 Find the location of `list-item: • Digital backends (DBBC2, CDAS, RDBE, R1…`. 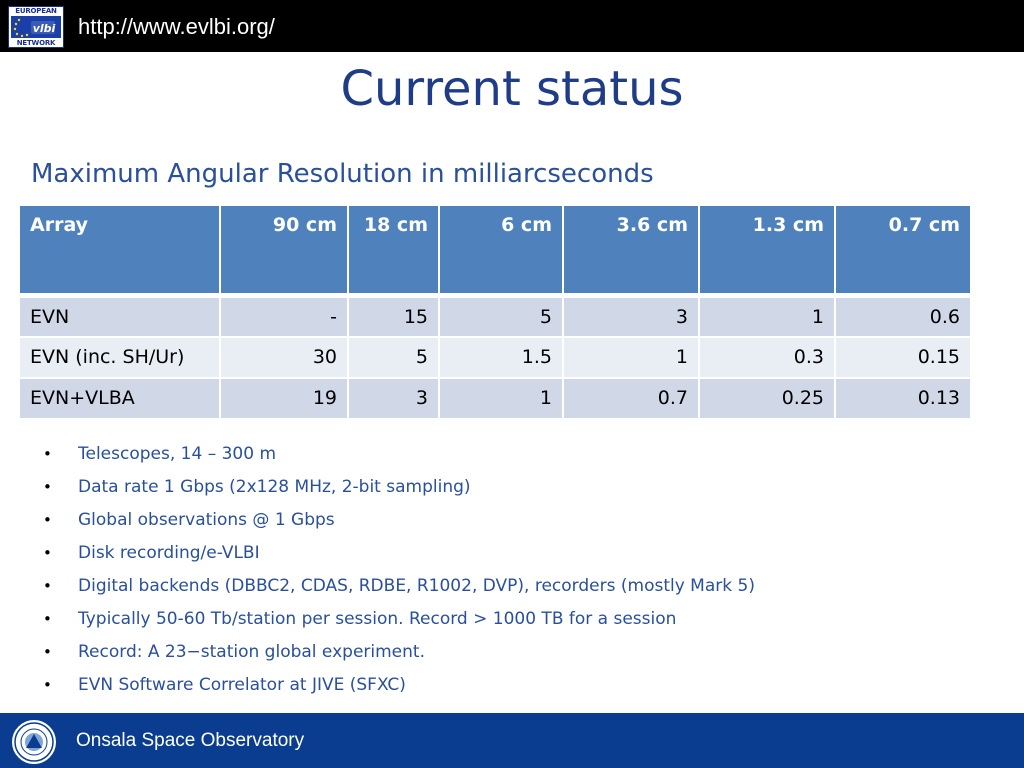

list-item: • Digital backends (DBBC2, CDAS, RDBE, R1… is located at coordinates (500, 586).